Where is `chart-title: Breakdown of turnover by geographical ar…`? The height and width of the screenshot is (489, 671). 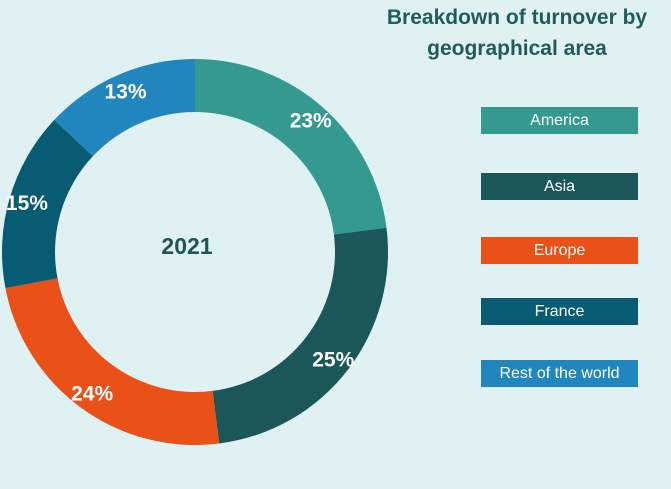
chart-title: Breakdown of turnover by geographical ar… is located at coordinates (511, 33).